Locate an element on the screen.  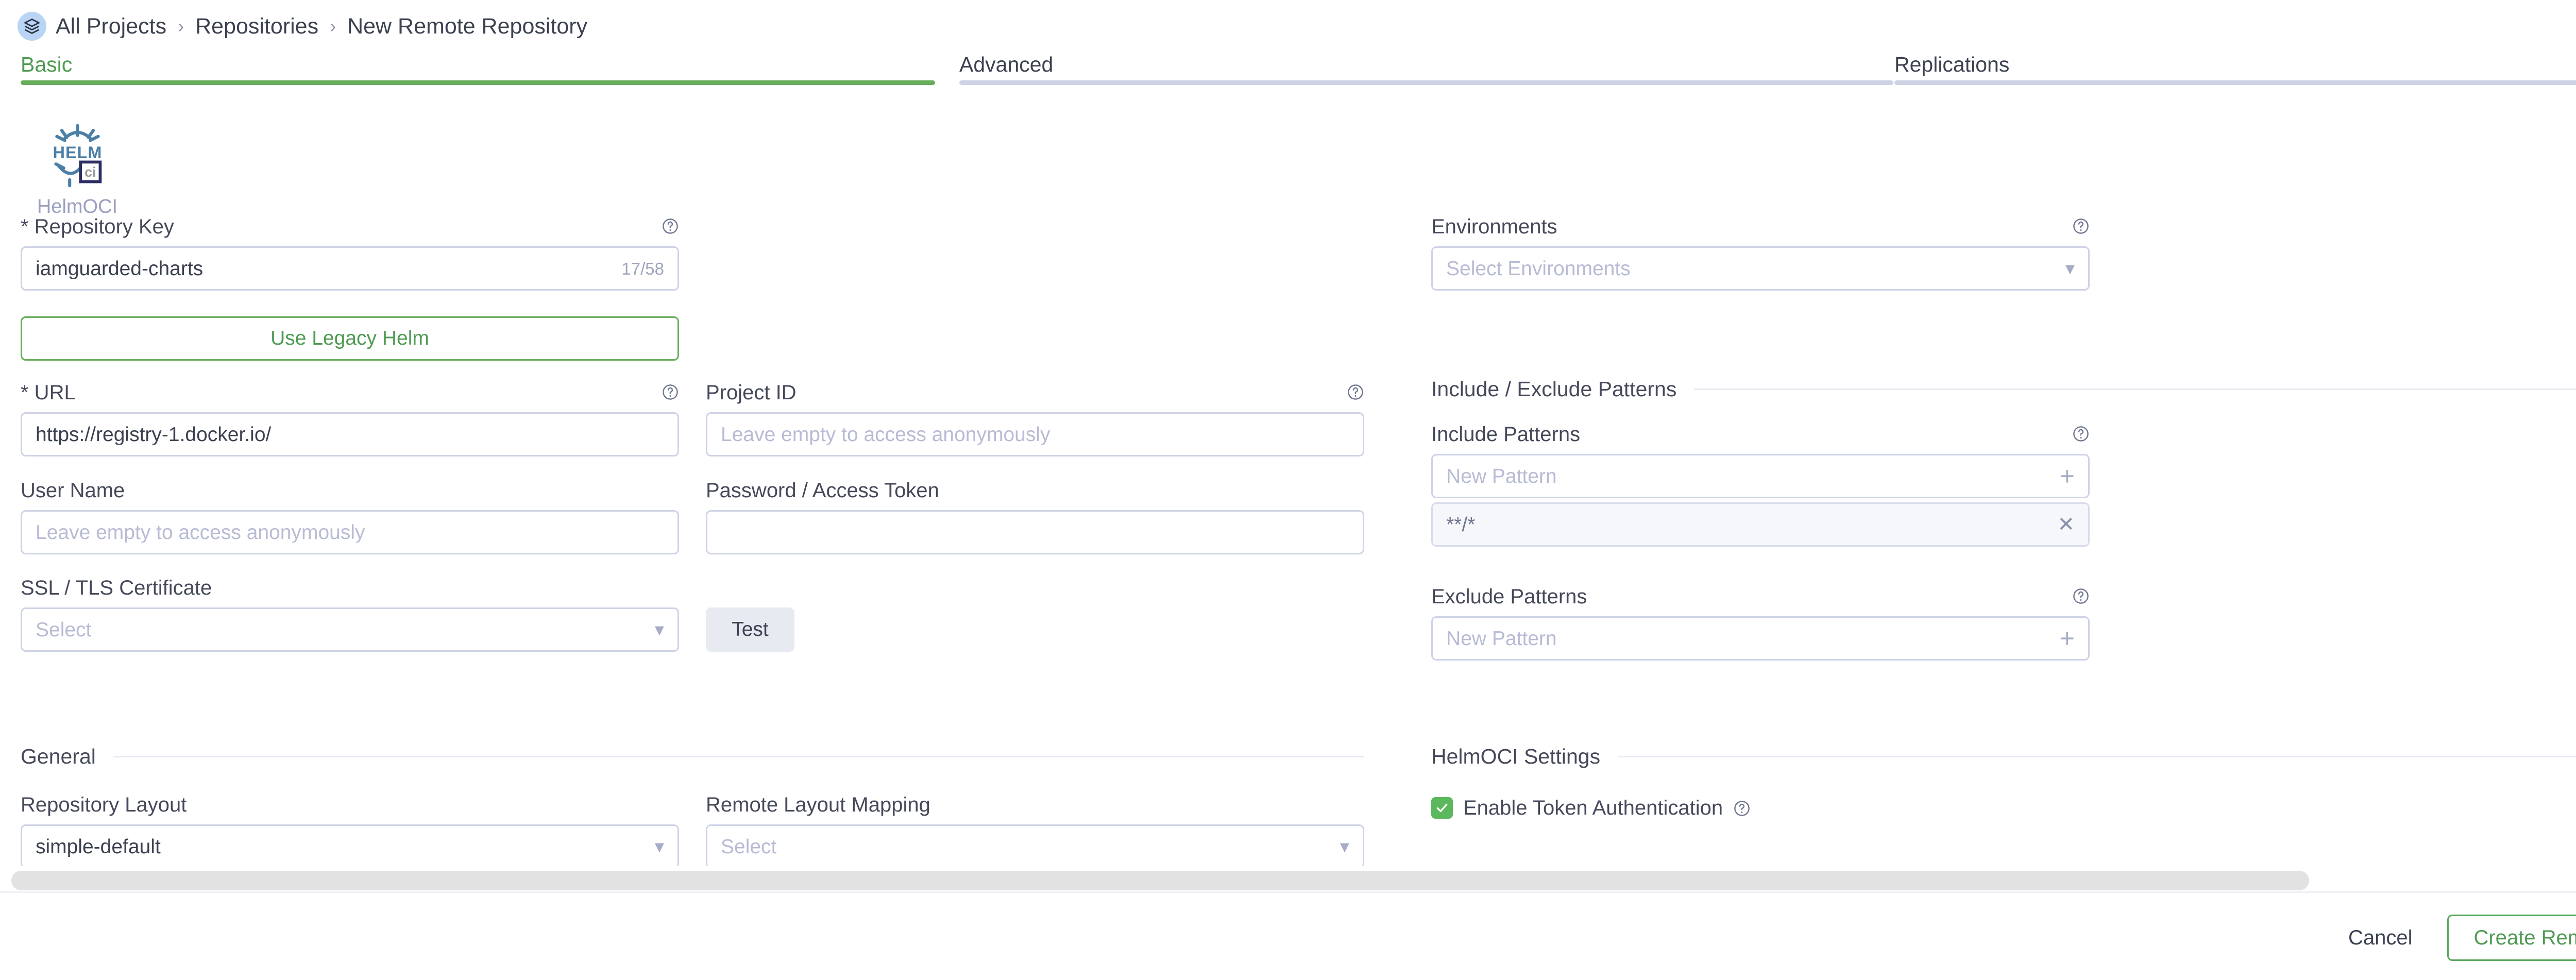
enable-token-authentication-row: Enable Token Authentication is located at coordinates (1591, 808).